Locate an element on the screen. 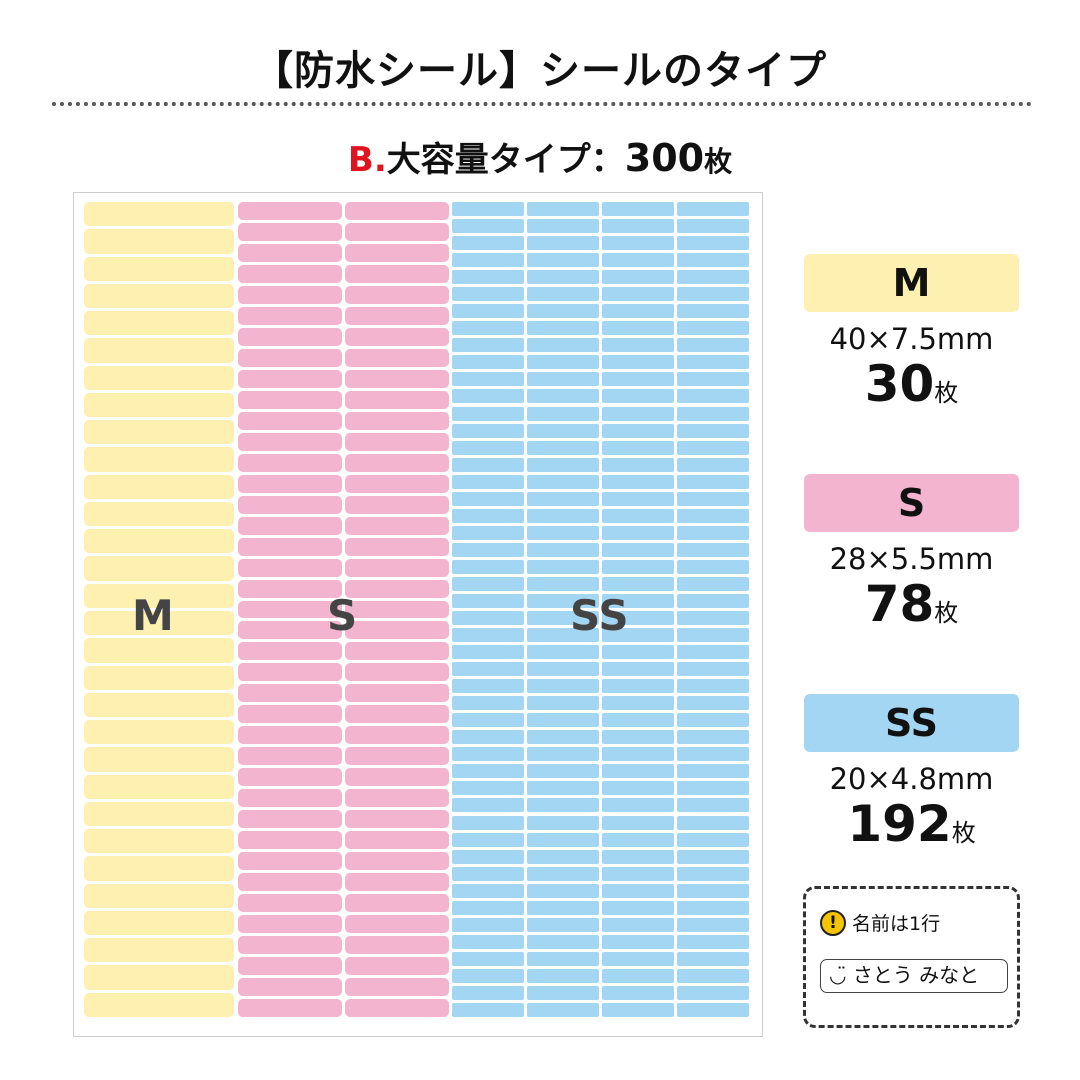  exclamation-icon: ! is located at coordinates (833, 922).